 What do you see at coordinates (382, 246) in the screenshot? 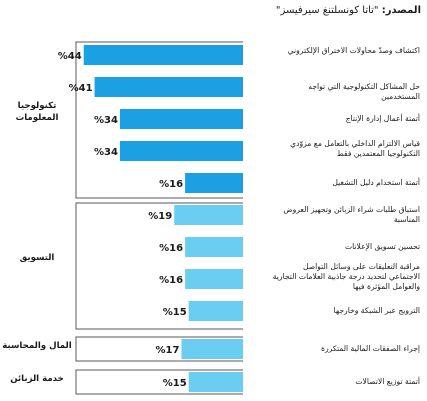
I see `category-label: تحسين تسويق الإعلانات` at bounding box center [382, 246].